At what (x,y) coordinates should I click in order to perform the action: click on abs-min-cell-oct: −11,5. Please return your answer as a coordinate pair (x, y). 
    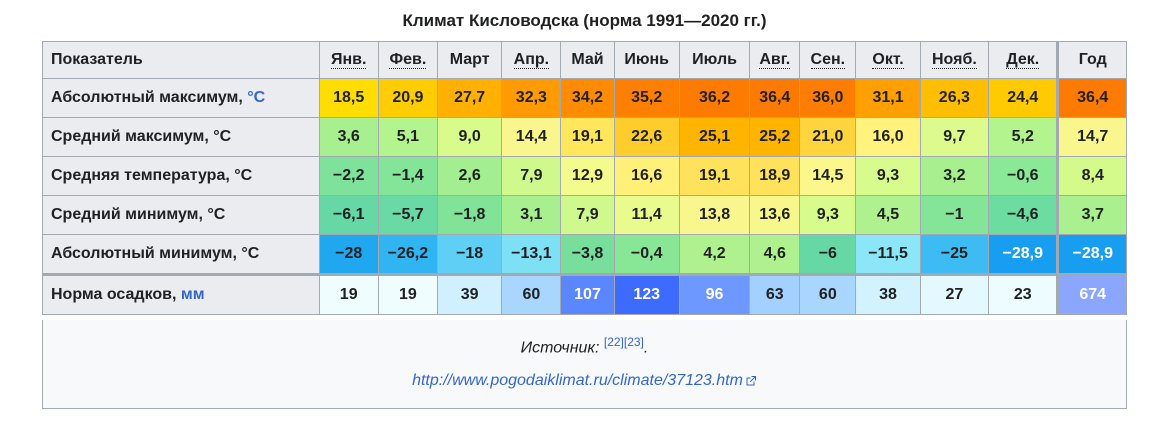
    Looking at the image, I should click on (888, 254).